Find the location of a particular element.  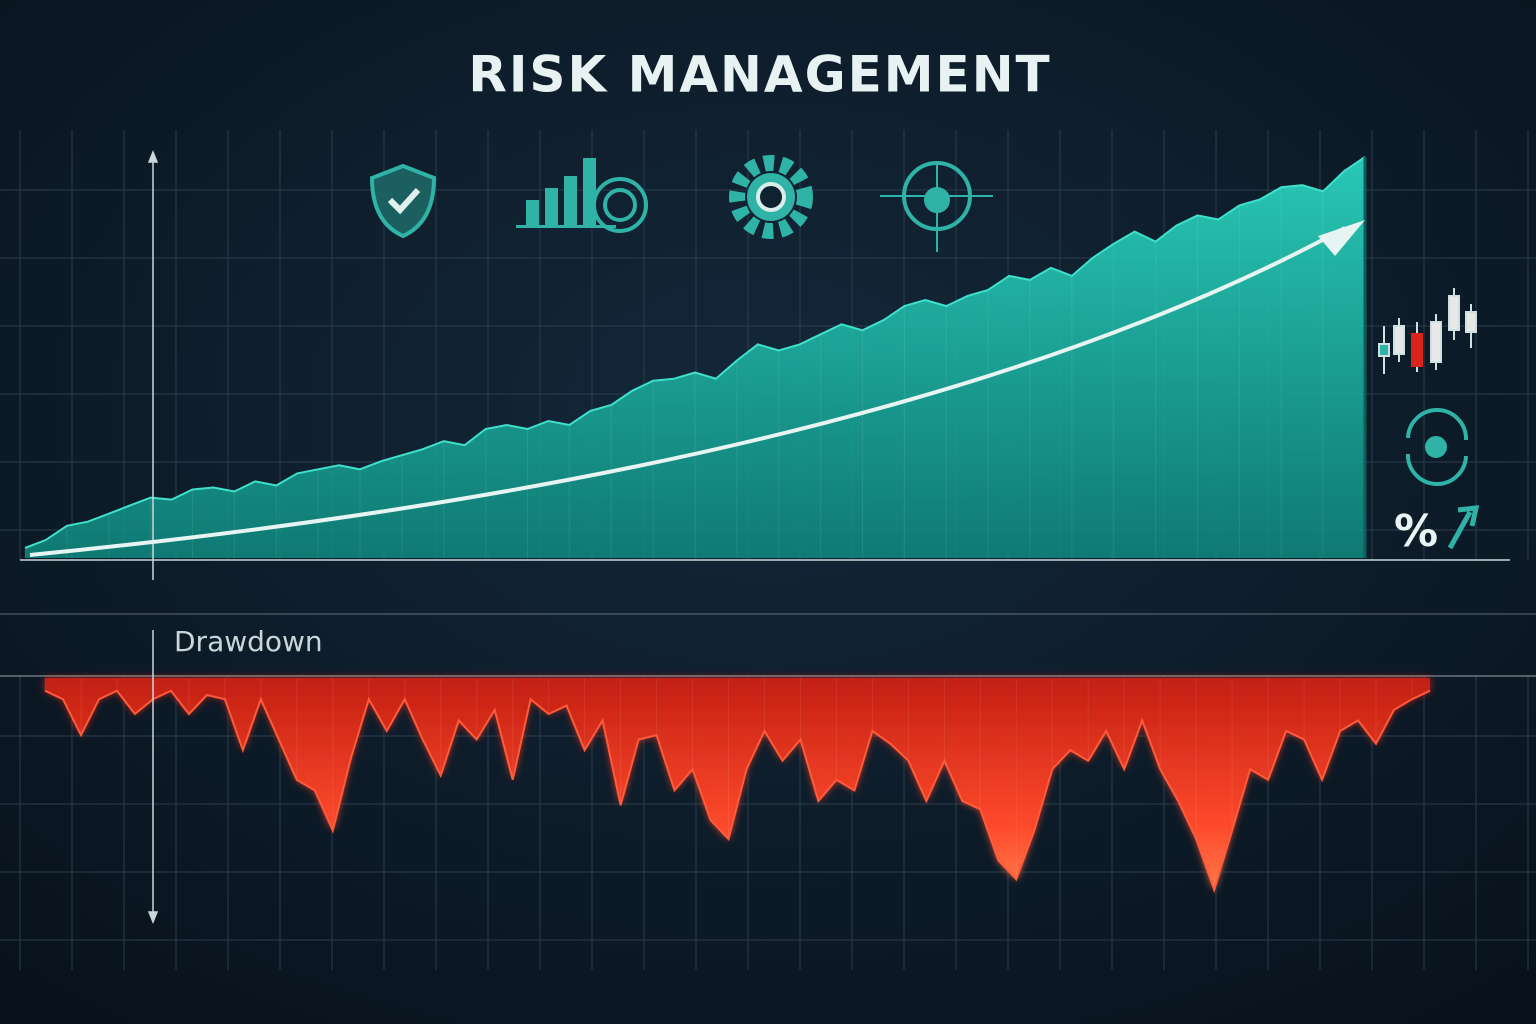

percent-arrow is located at coordinates (1463, 527).